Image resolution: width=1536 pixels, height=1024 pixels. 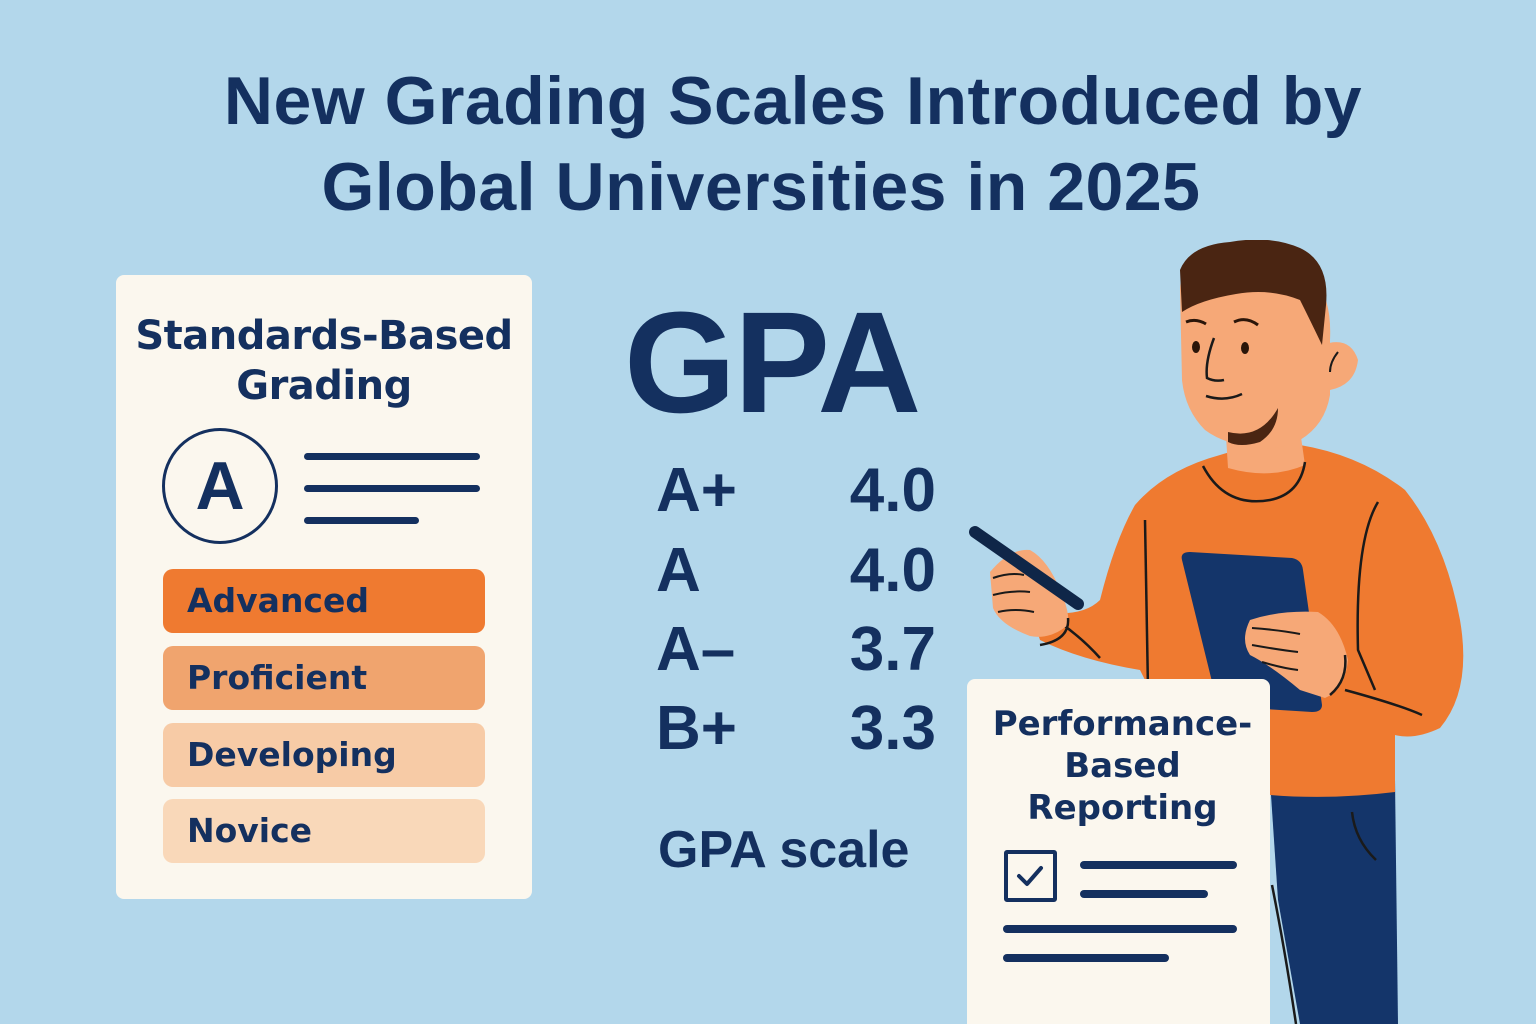 What do you see at coordinates (324, 361) in the screenshot?
I see `card-title: Standards-Based Grading` at bounding box center [324, 361].